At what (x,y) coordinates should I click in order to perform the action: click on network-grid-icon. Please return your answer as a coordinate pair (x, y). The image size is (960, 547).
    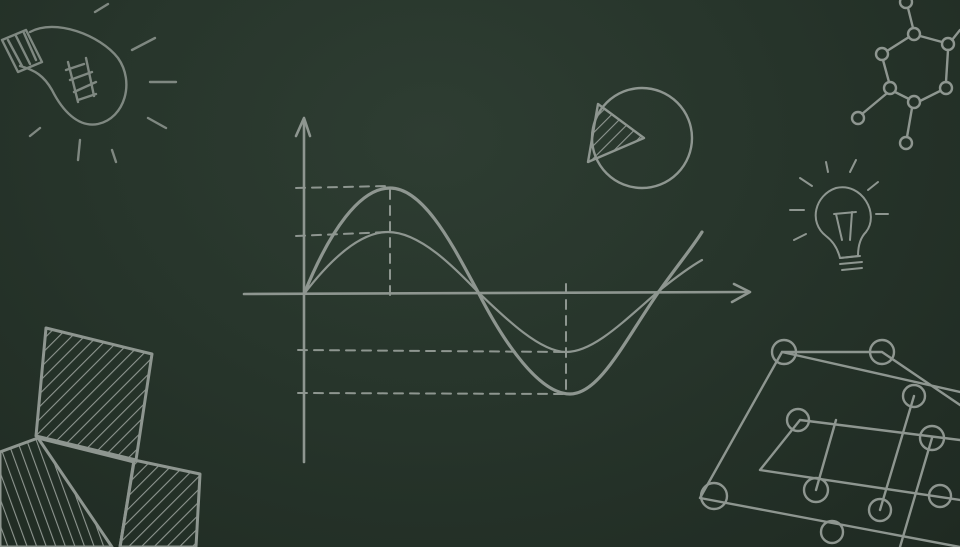
    Looking at the image, I should click on (829, 442).